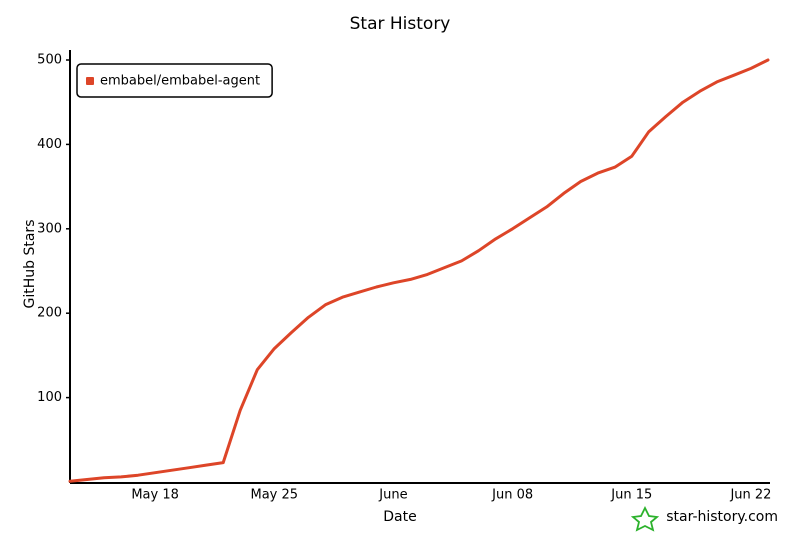 The image size is (800, 533). Describe the element at coordinates (155, 495) in the screenshot. I see `x-tick-label: May 18` at that location.